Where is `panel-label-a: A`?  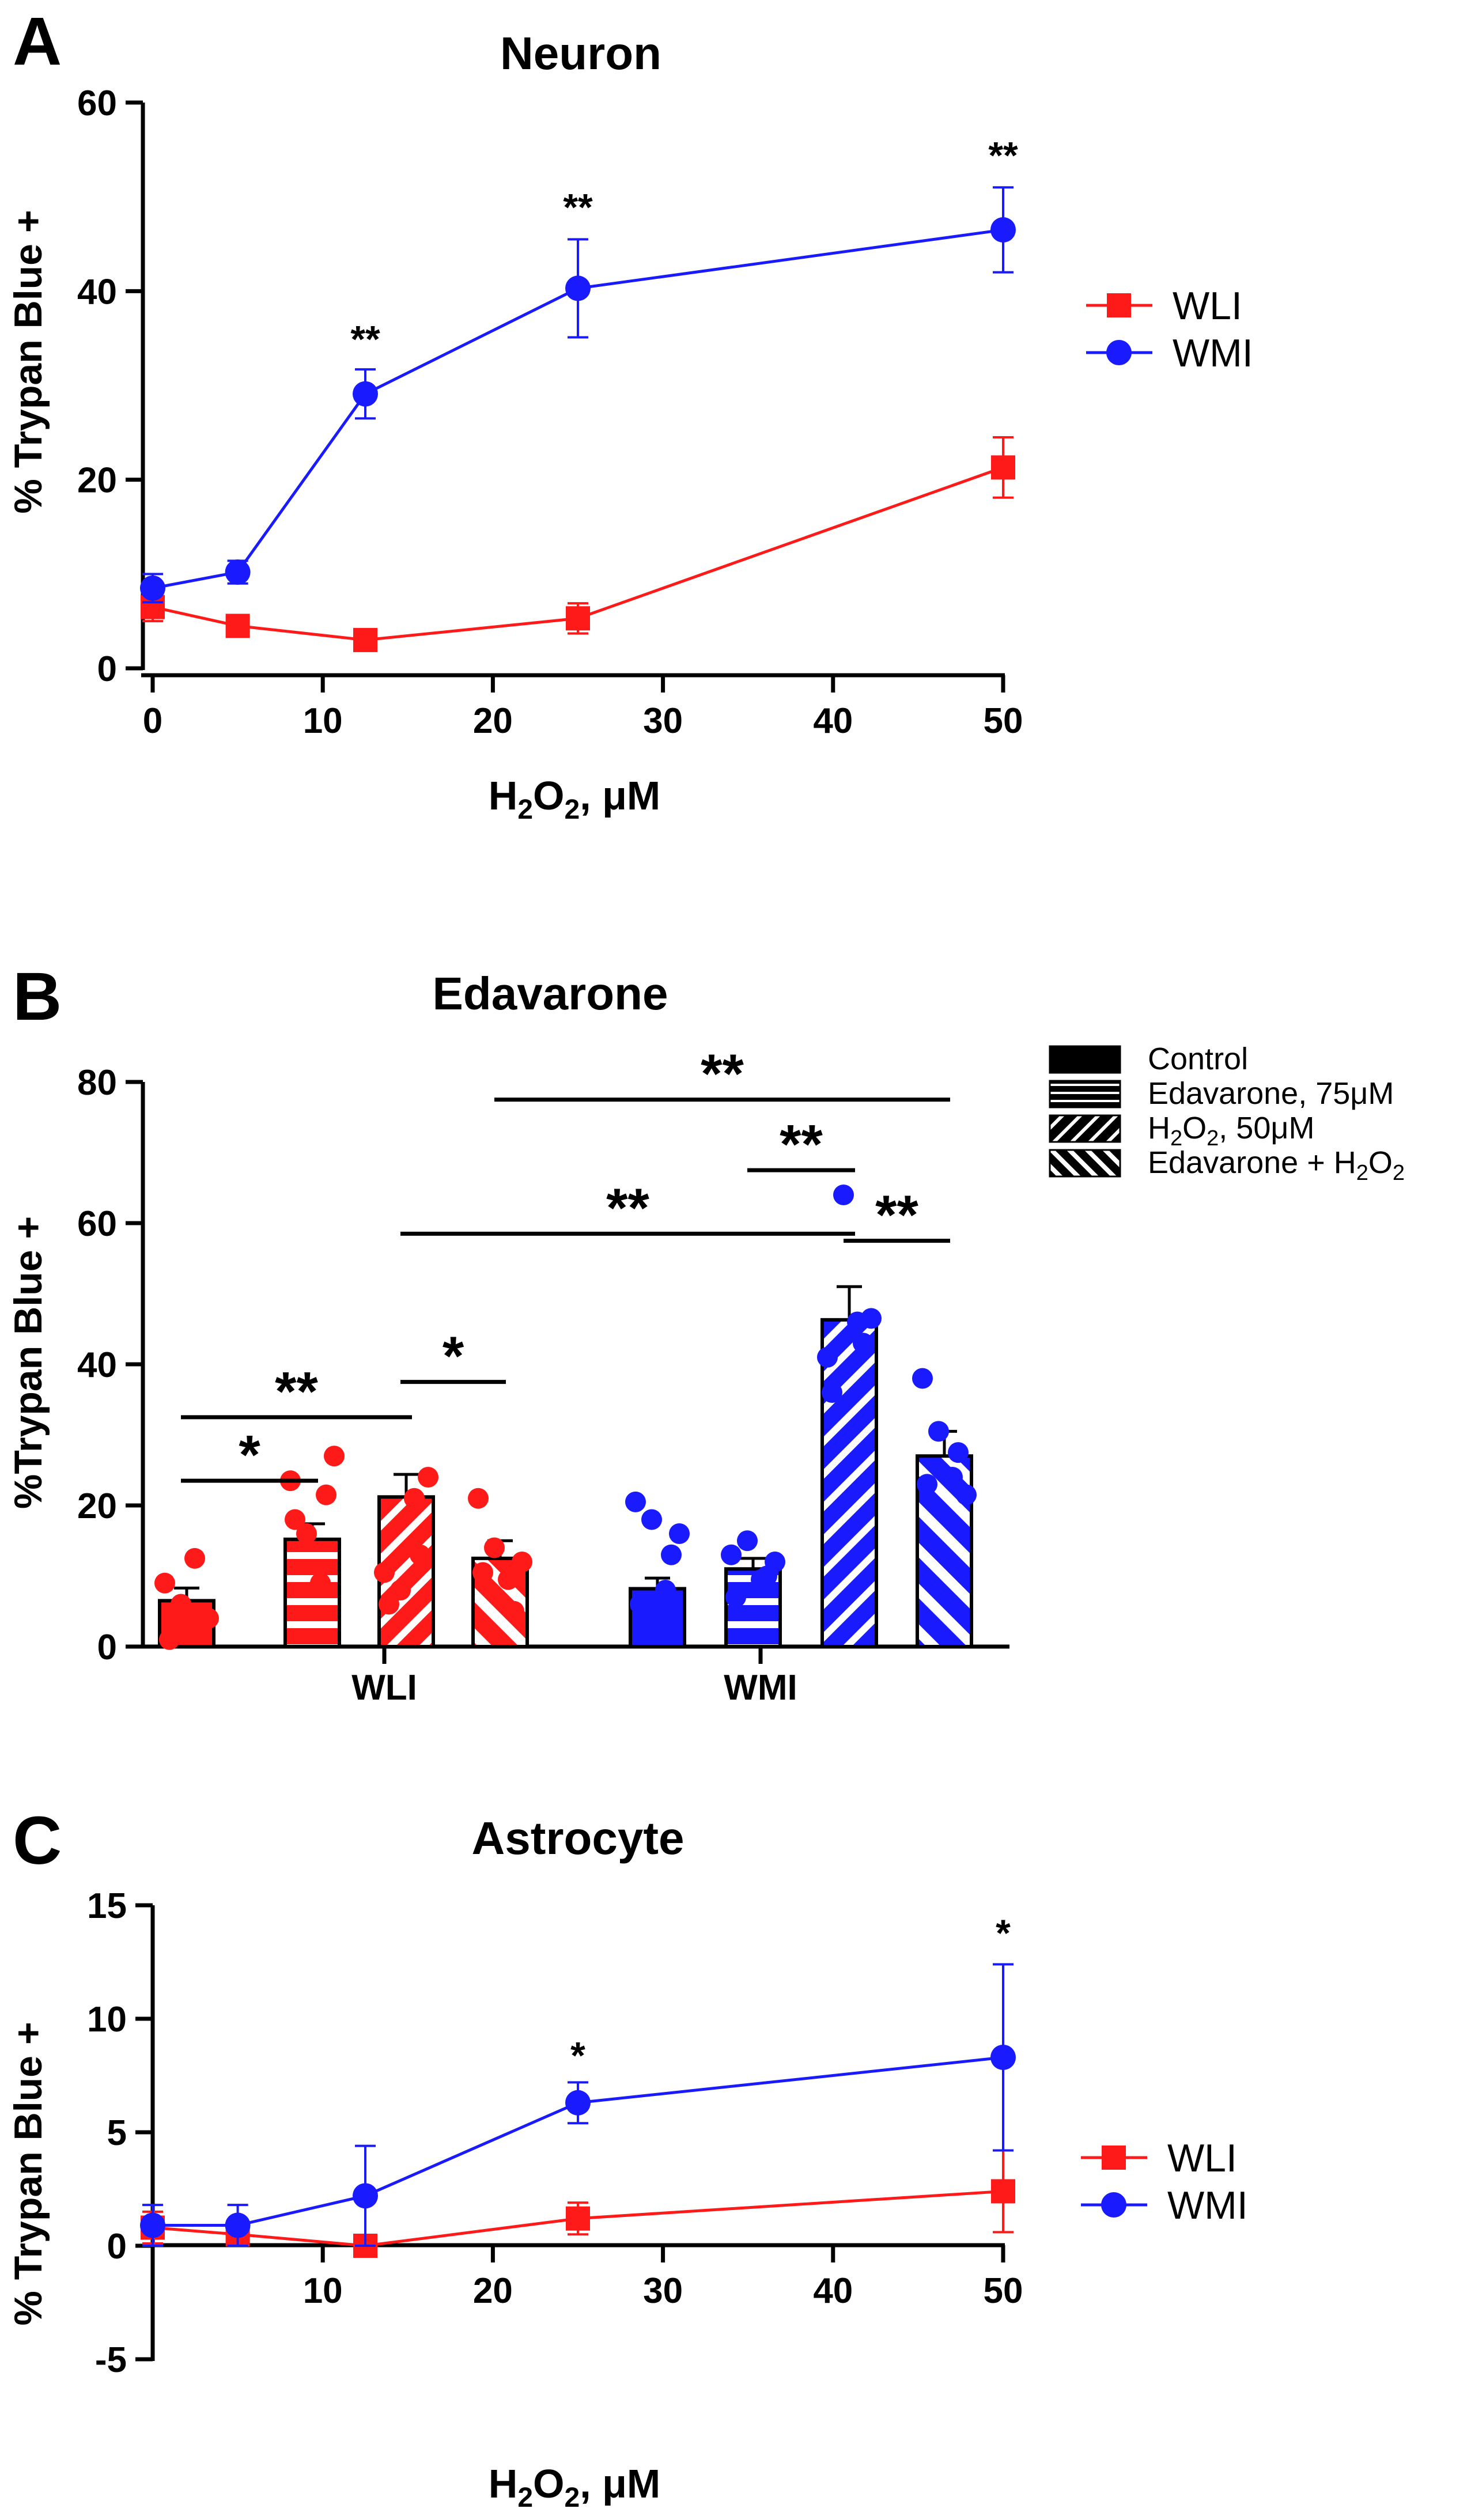
panel-label-a: A is located at coordinates (37, 42).